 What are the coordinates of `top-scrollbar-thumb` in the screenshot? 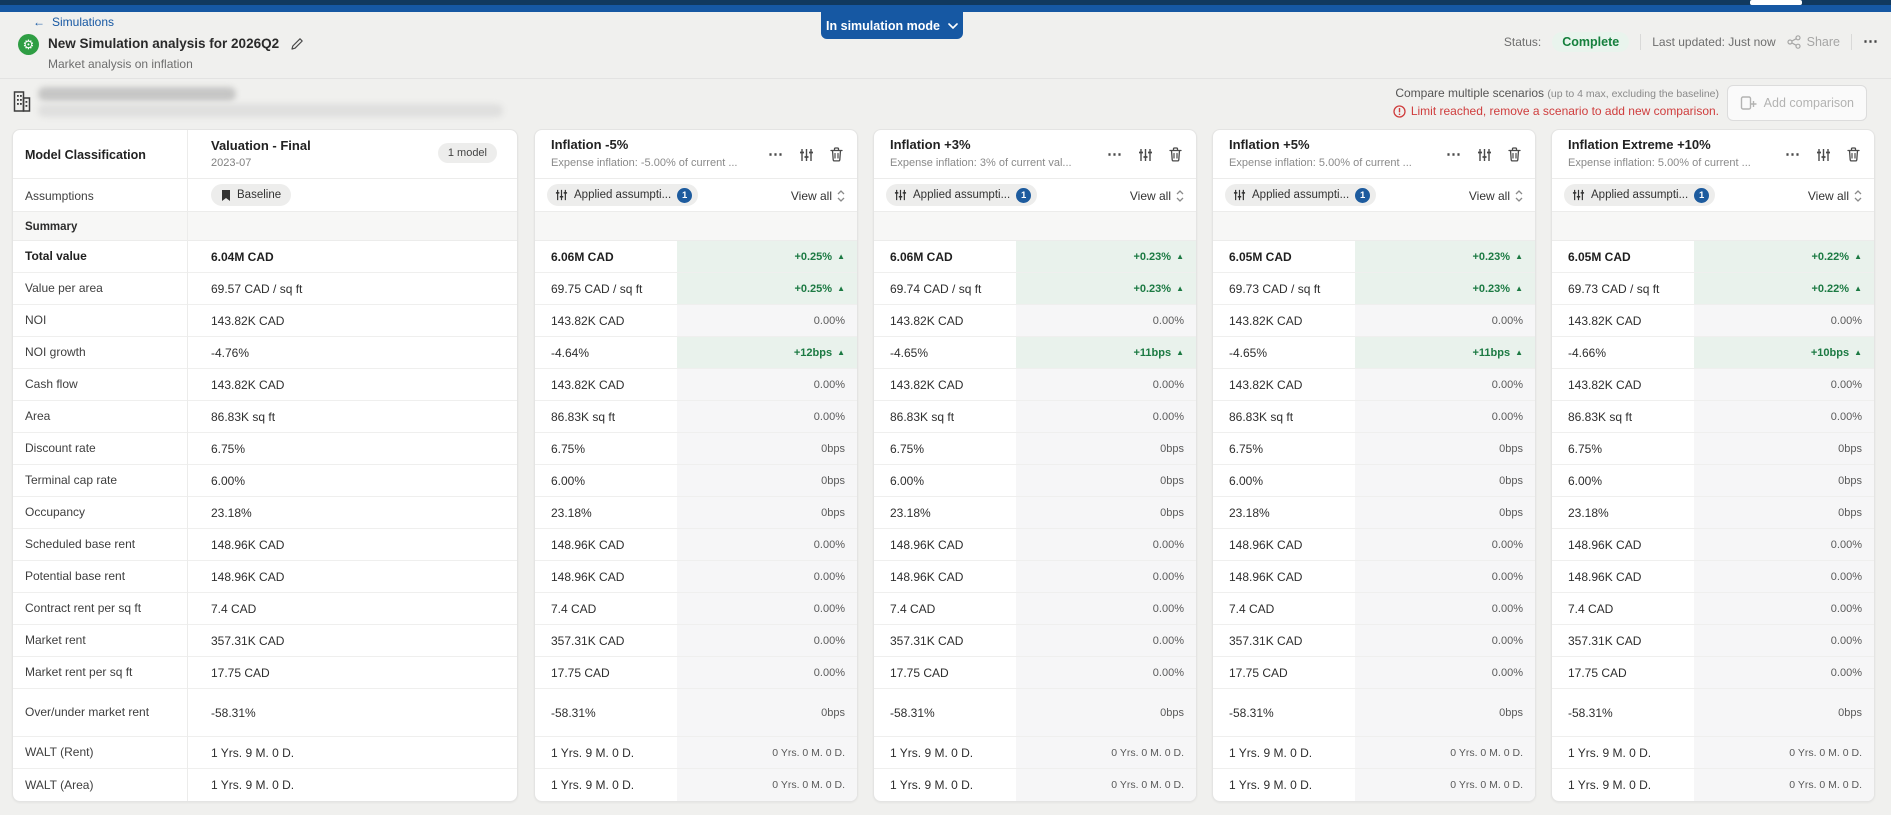 It's located at (1776, 2).